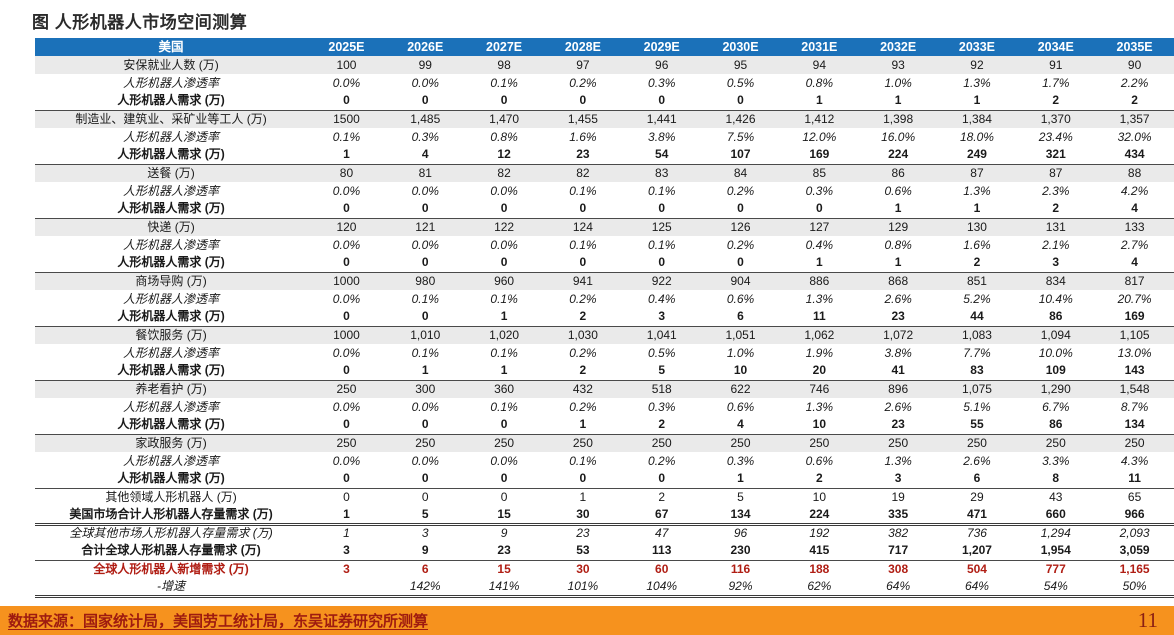  What do you see at coordinates (898, 496) in the screenshot?
I see `cell-value: 19` at bounding box center [898, 496].